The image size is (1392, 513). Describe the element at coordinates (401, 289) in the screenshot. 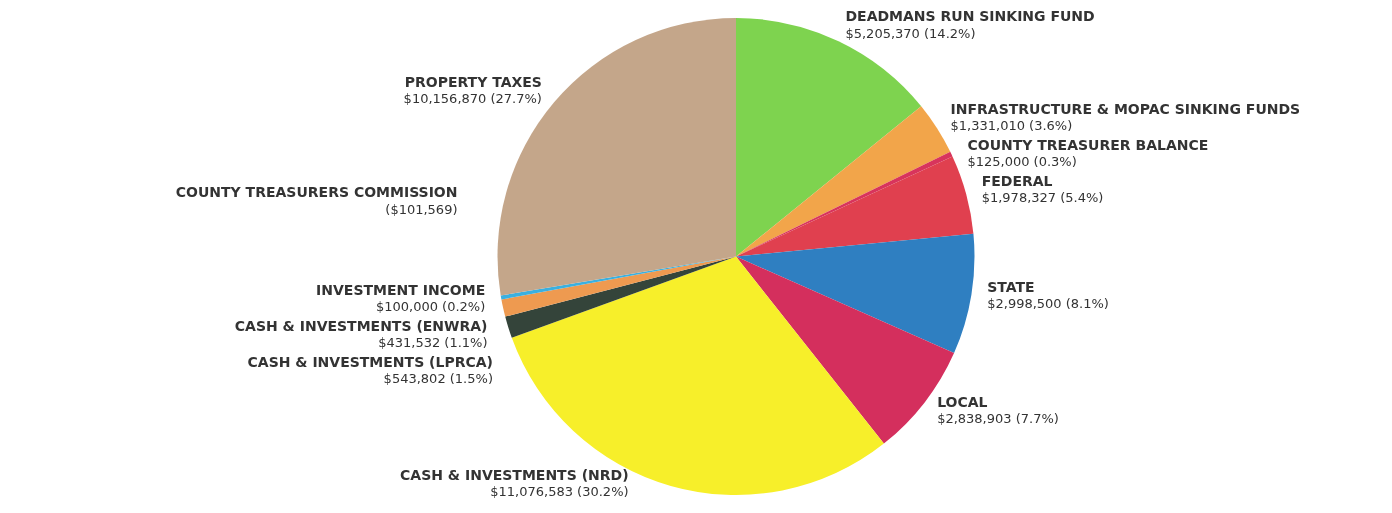

I see `slice-label: INVESTMENT INCOME` at that location.